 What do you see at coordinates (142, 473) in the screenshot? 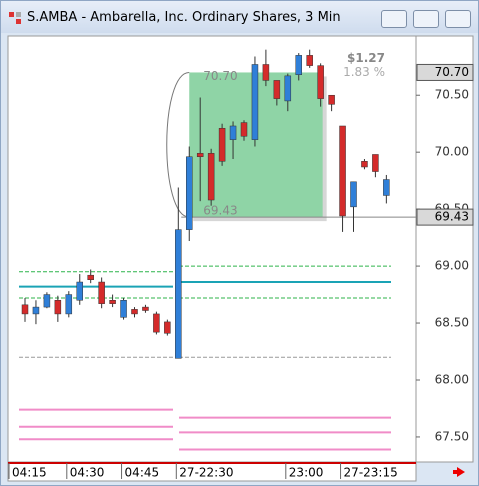
I see `x-tick-label: 04:45` at bounding box center [142, 473].